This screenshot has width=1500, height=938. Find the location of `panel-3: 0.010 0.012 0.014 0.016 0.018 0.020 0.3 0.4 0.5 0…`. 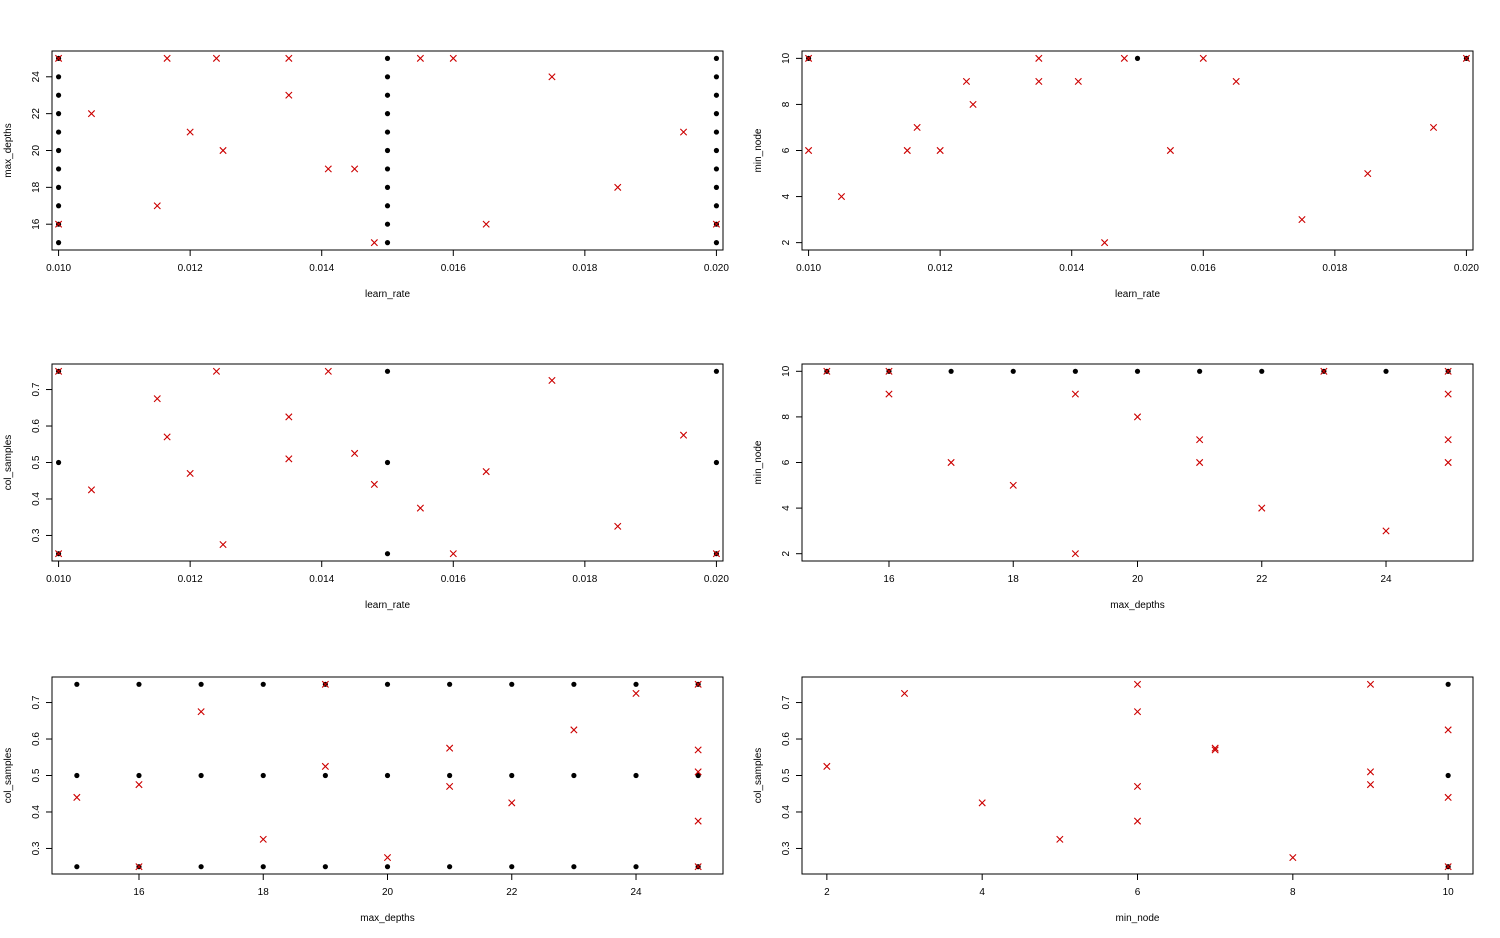

panel-3: 0.010 0.012 0.014 0.016 0.018 0.020 0.3 0.4 0.5 0… is located at coordinates (366, 487).